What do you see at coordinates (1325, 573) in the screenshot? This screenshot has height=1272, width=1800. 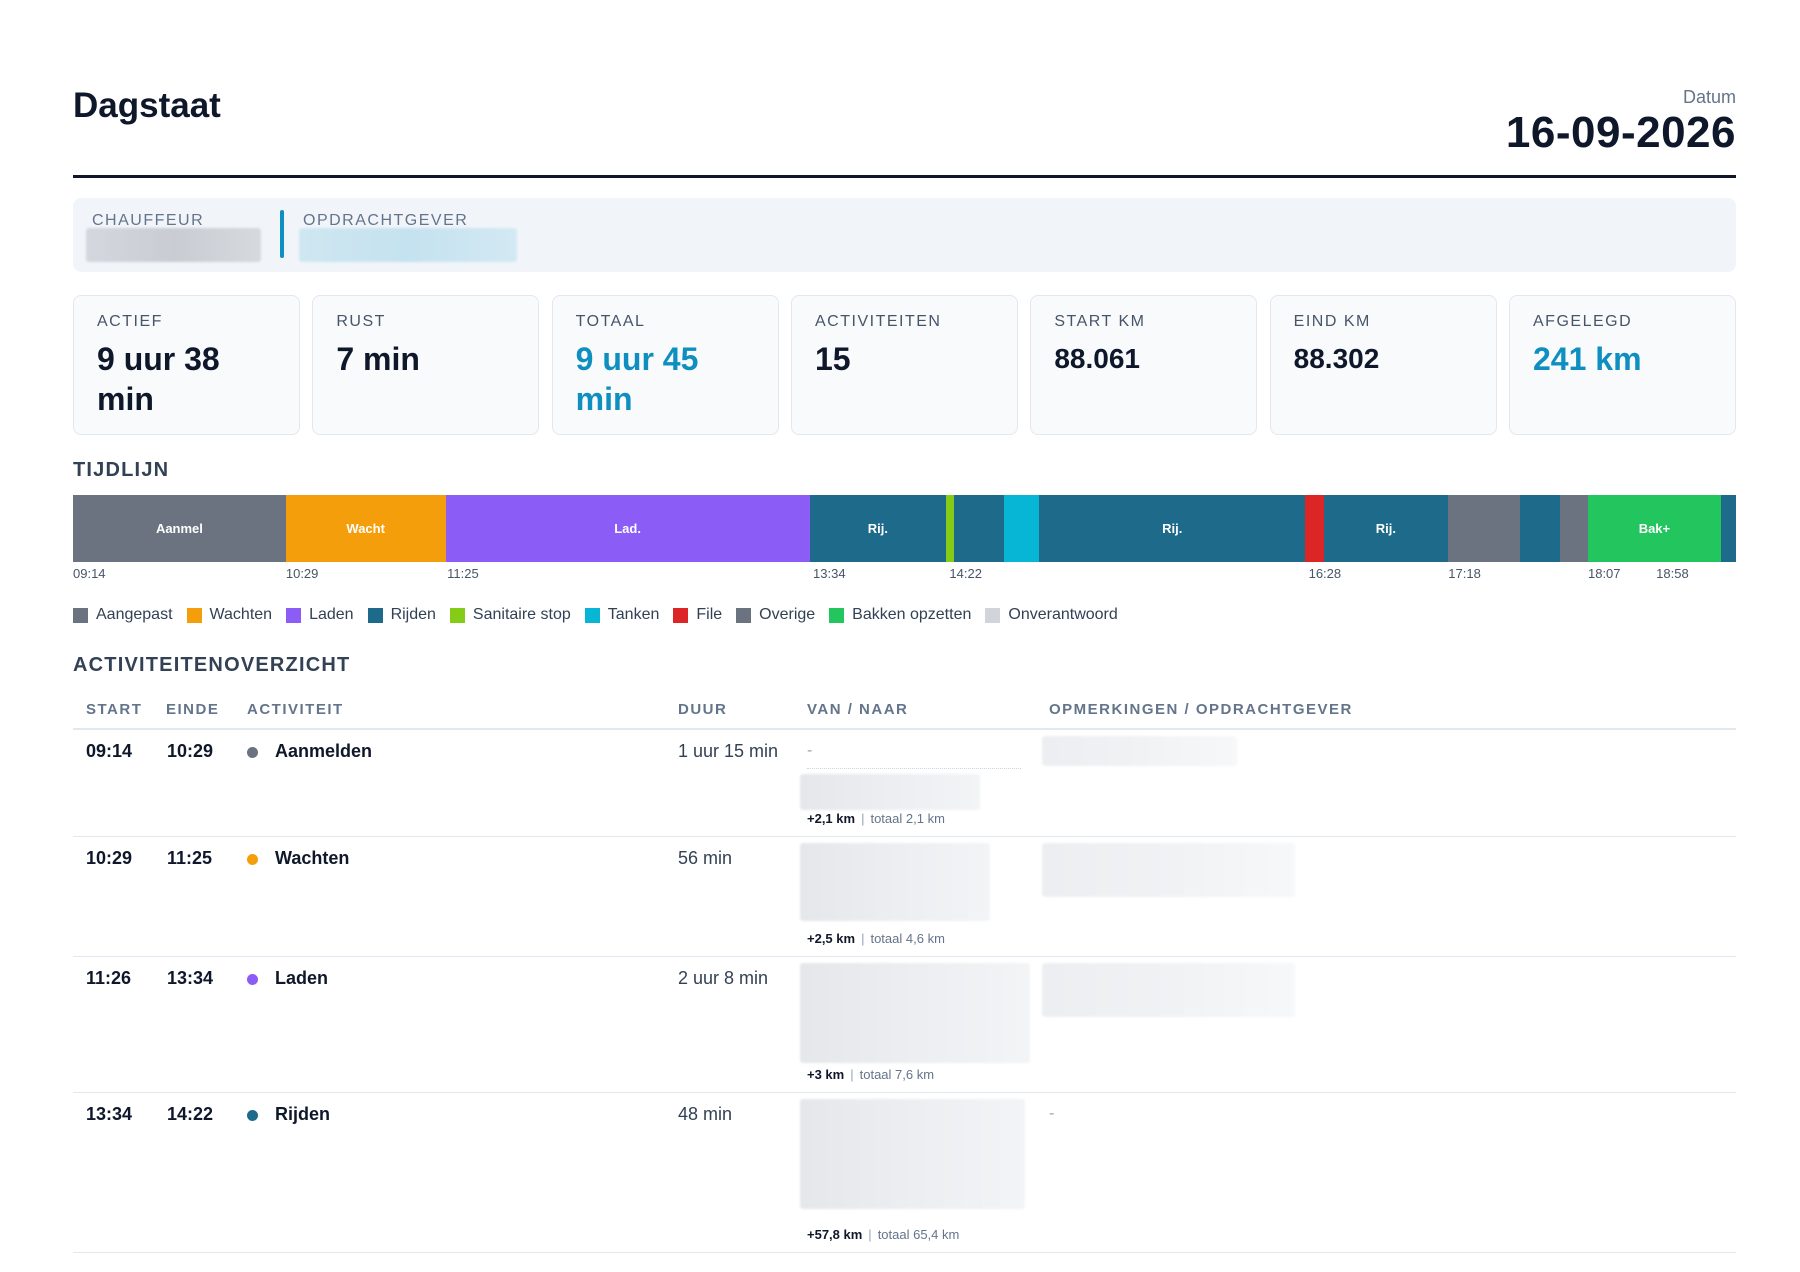 I see `timeline-tick: 16:28` at bounding box center [1325, 573].